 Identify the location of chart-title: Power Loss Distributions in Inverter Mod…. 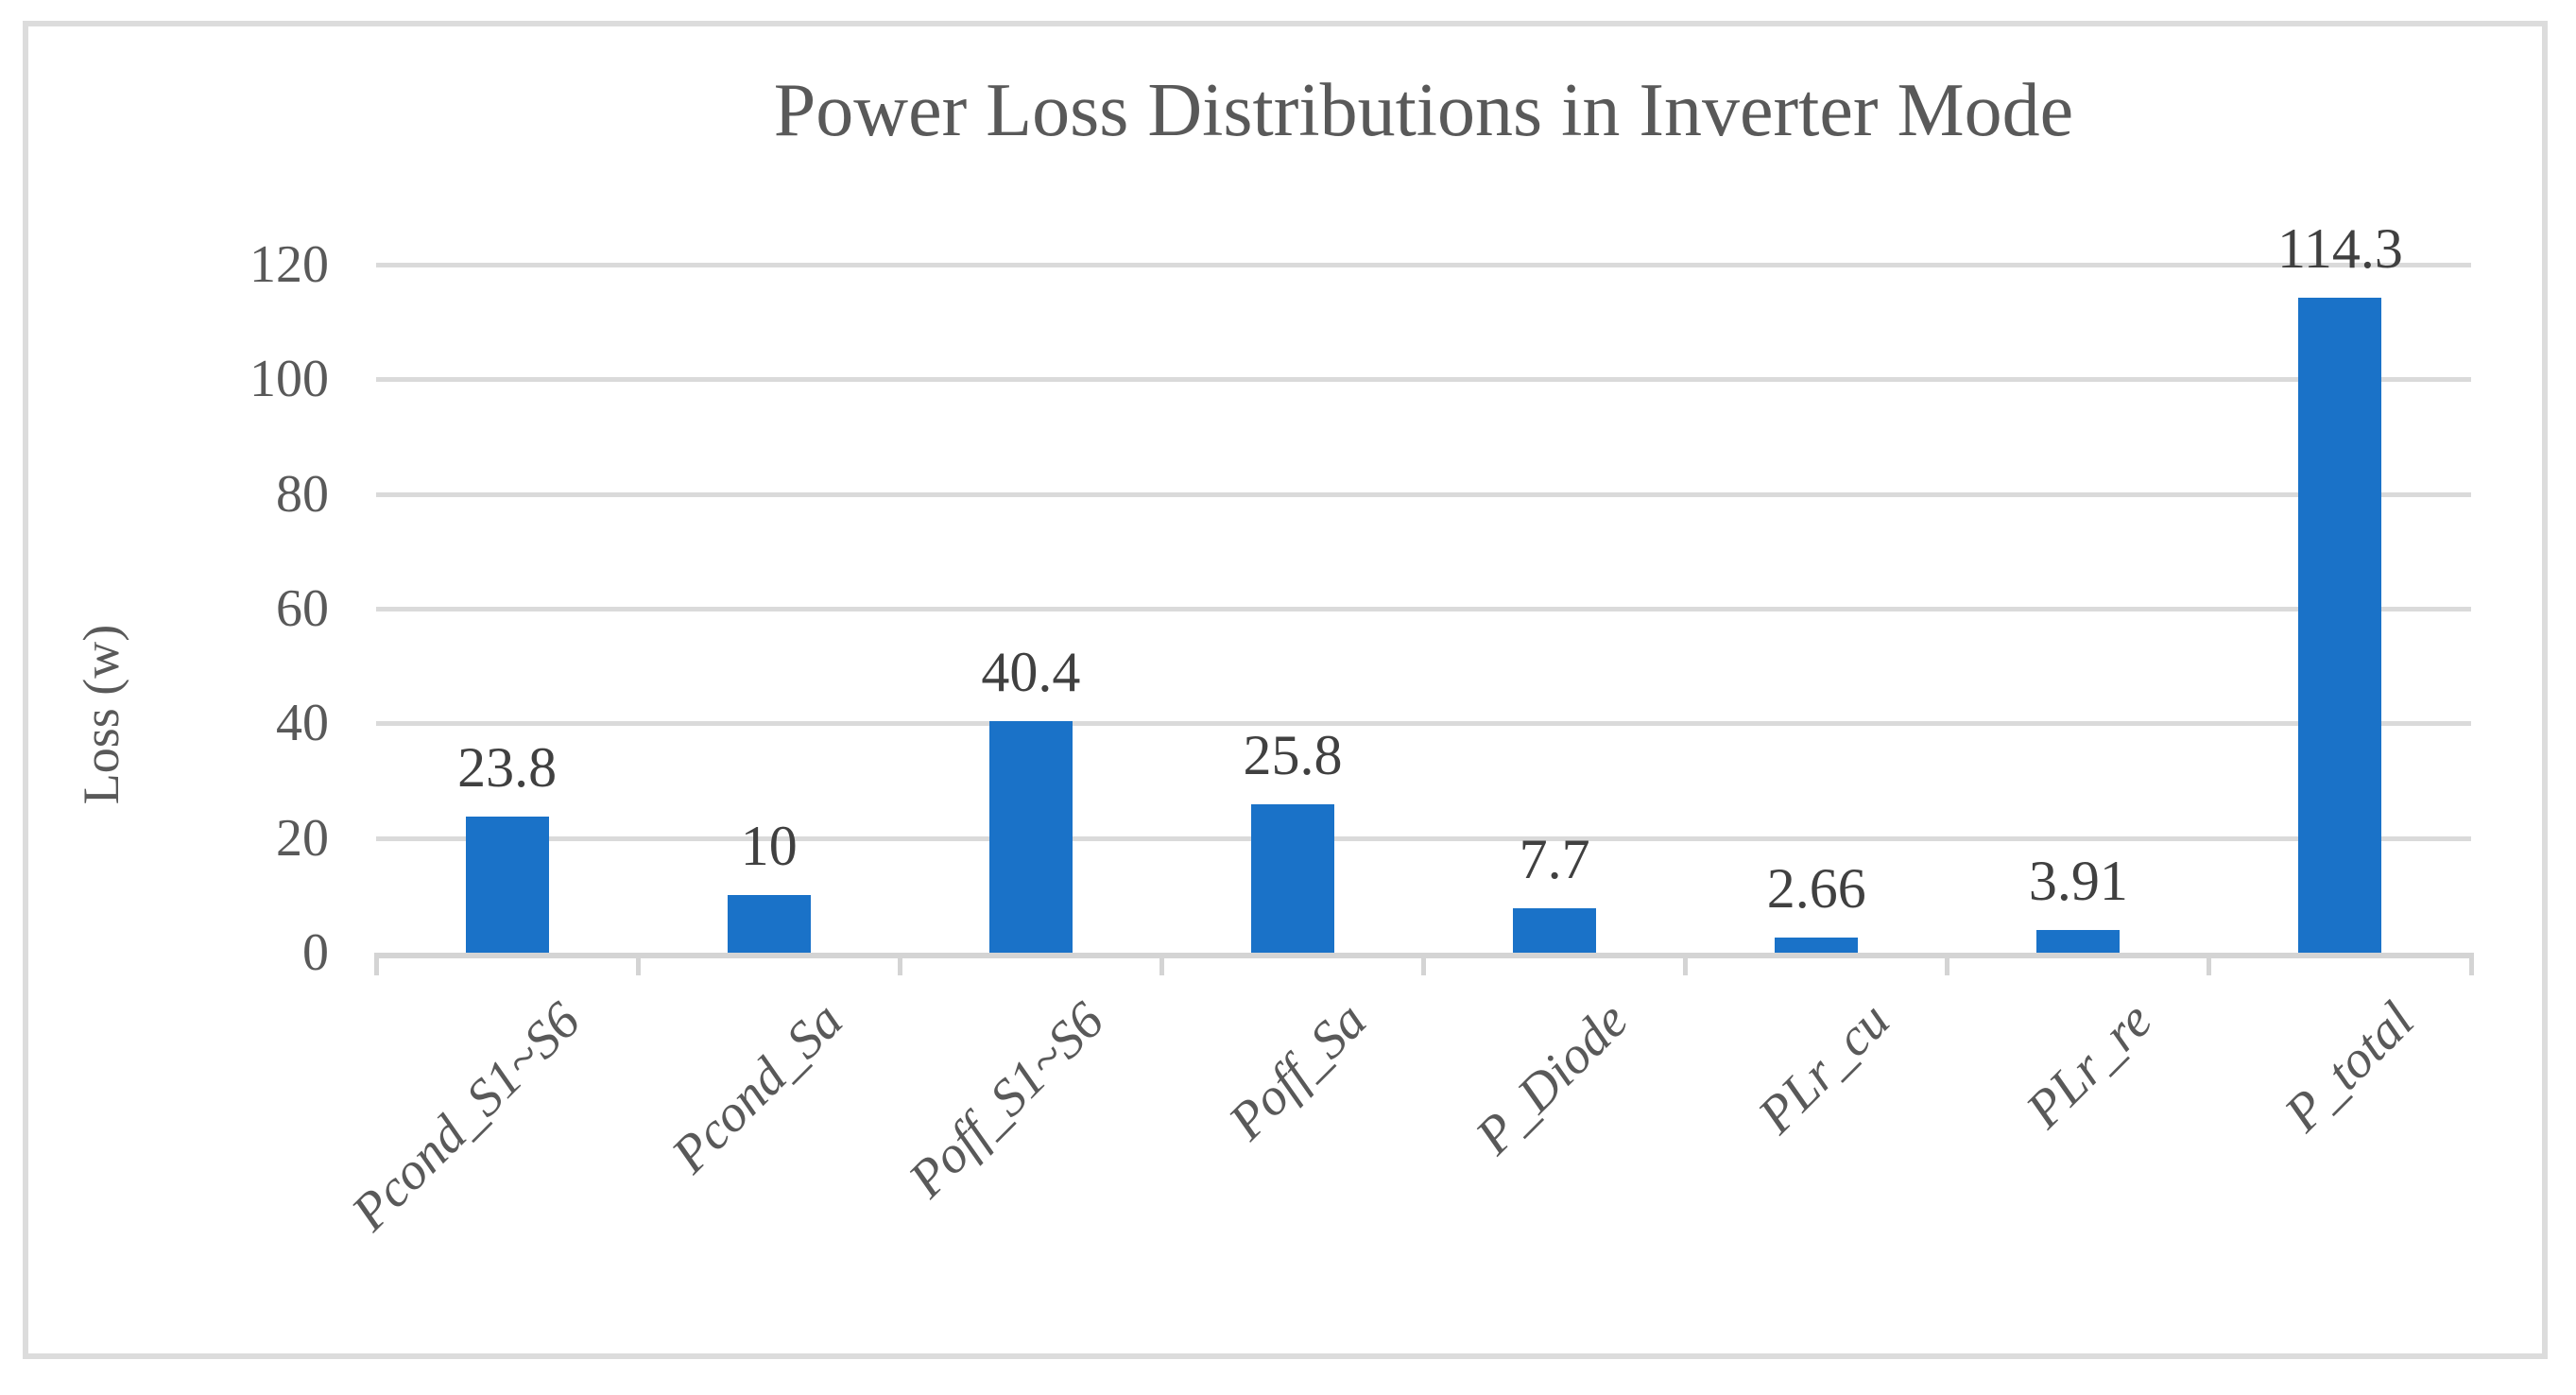
(1423, 110).